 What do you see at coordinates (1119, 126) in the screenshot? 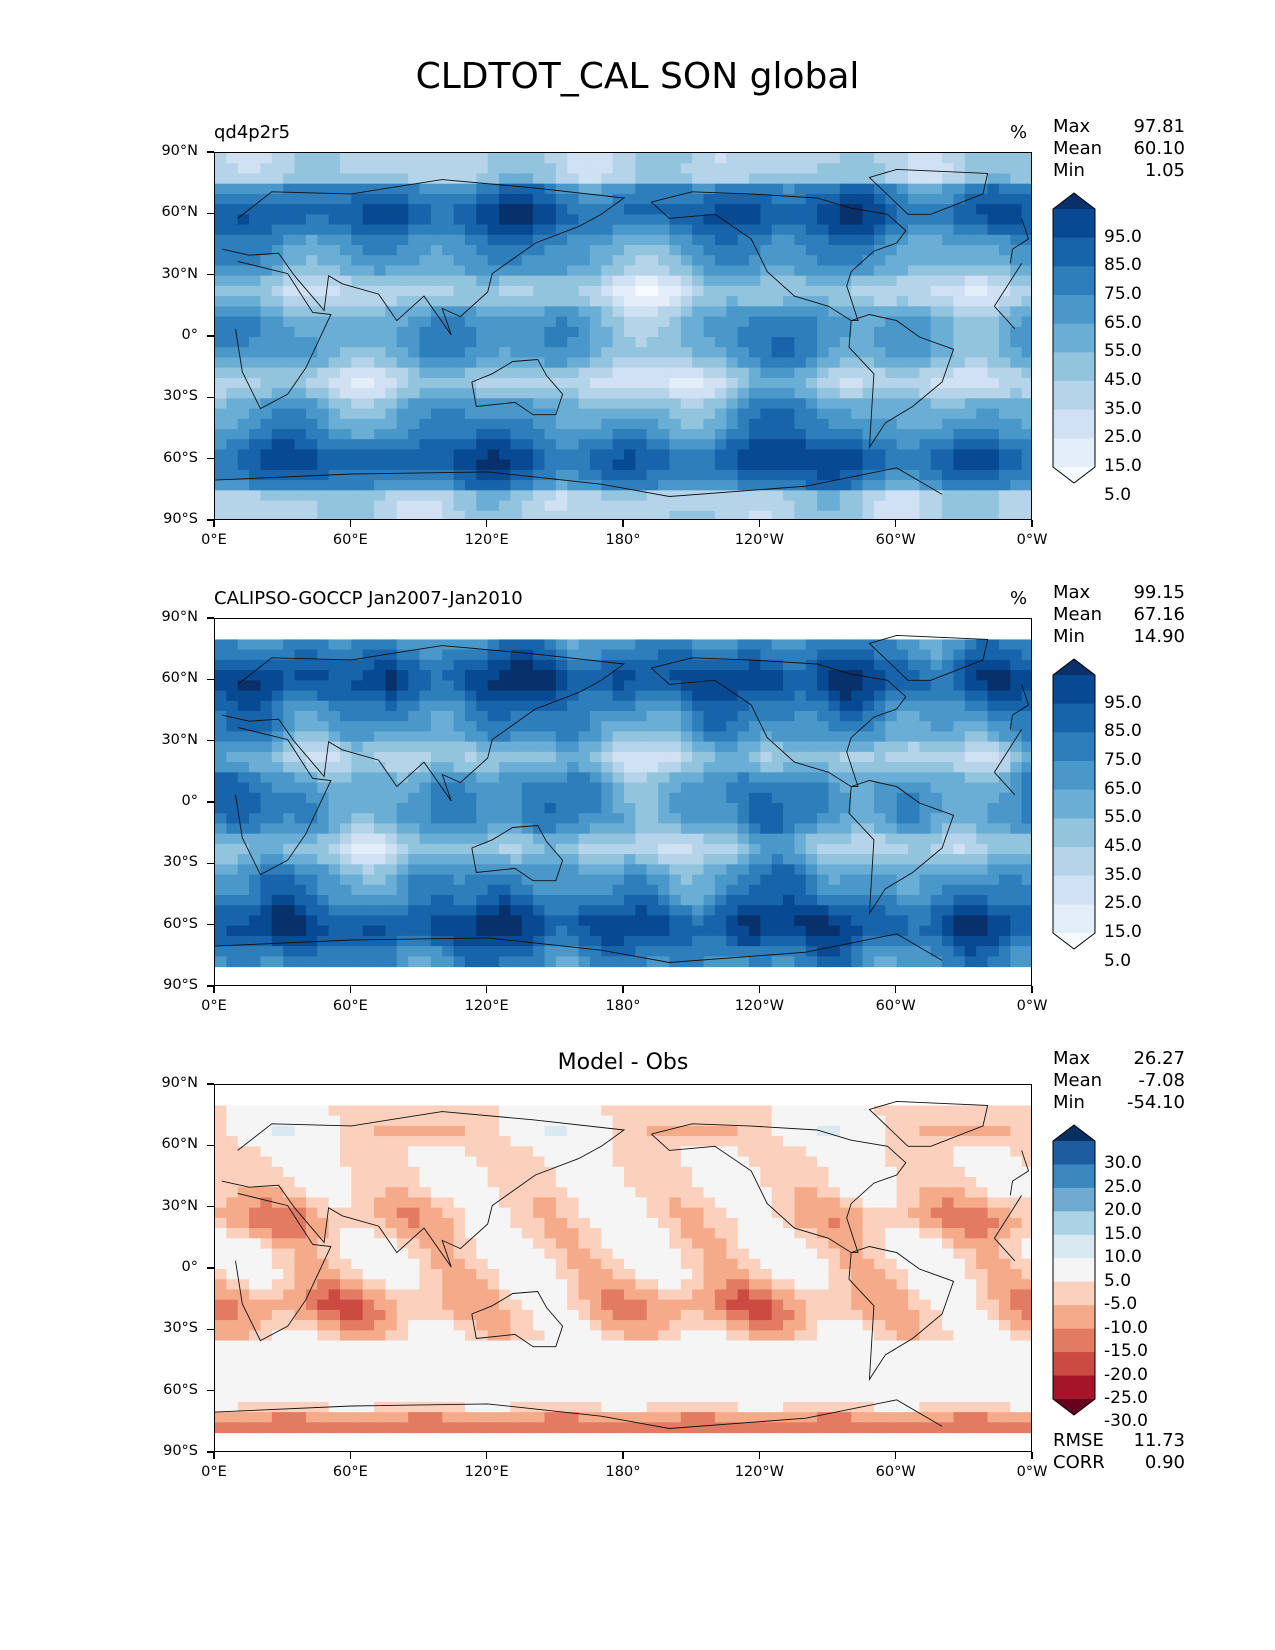
I see `stat-max: Max 97.81` at bounding box center [1119, 126].